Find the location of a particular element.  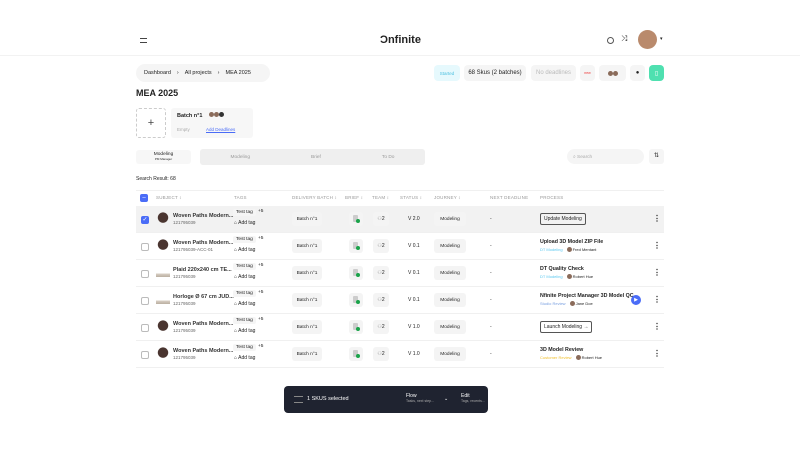

shuffle-icon: ⤨ is located at coordinates (624, 38).